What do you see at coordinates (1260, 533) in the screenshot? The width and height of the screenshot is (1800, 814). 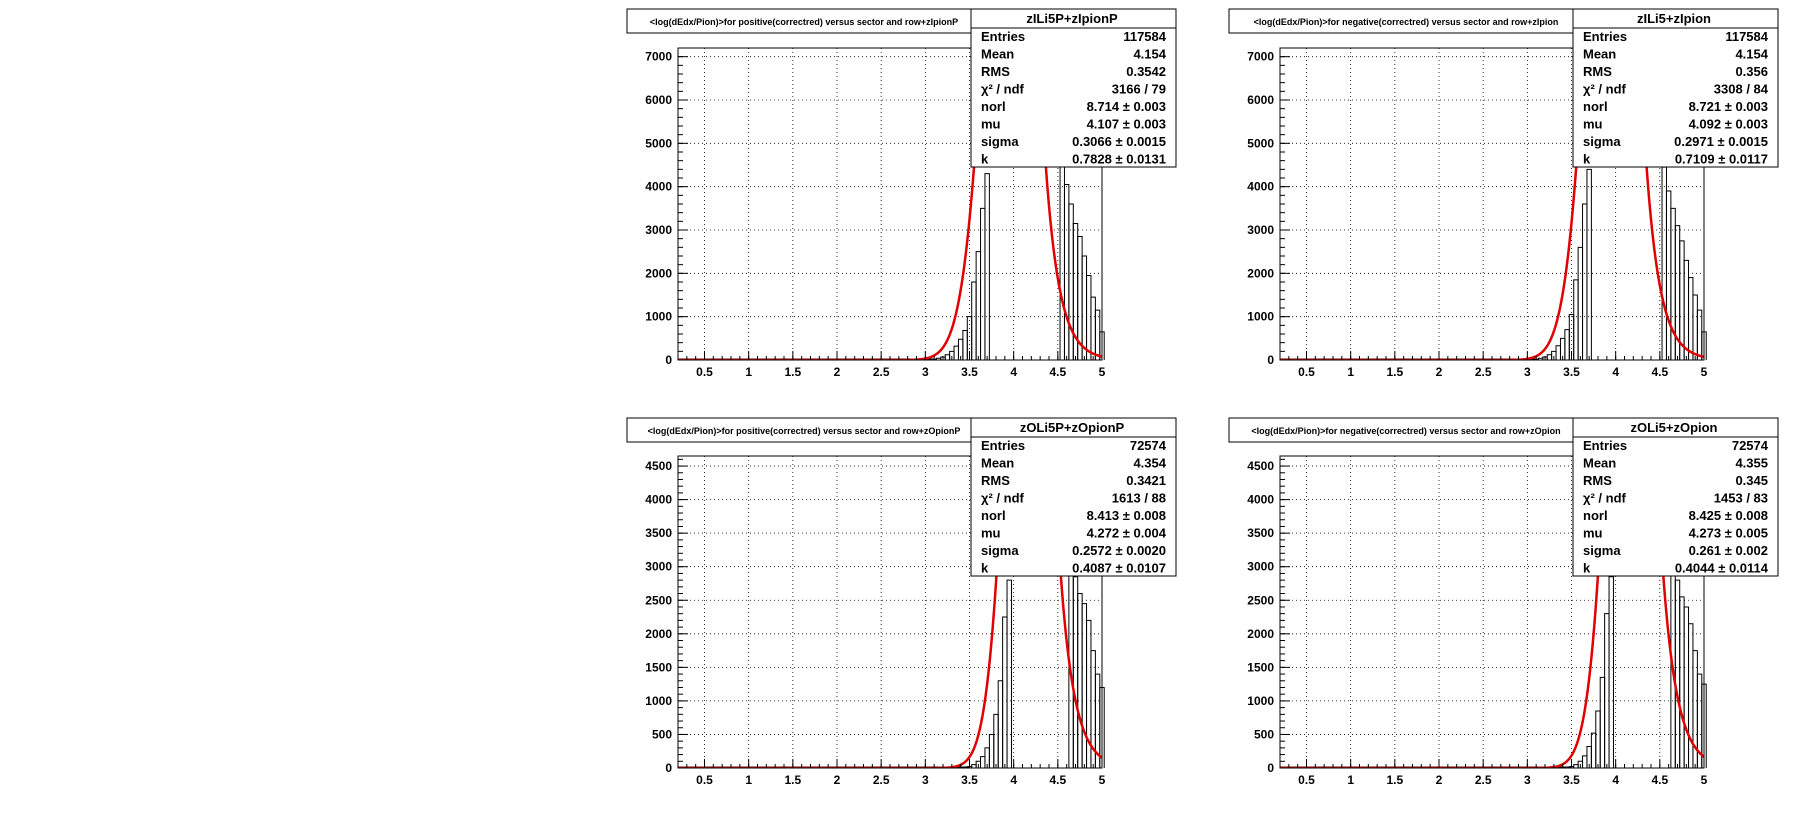 I see `y-tick-label: 3500` at bounding box center [1260, 533].